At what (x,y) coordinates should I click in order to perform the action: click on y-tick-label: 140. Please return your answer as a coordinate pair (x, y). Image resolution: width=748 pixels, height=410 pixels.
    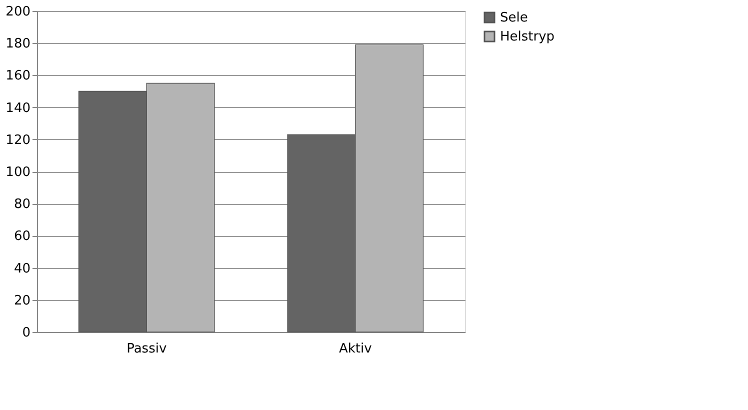
    Looking at the image, I should click on (18, 108).